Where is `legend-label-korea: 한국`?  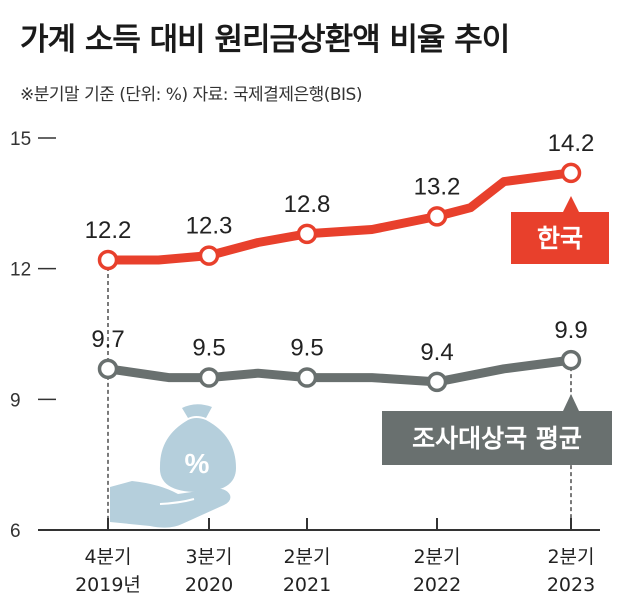
legend-label-korea: 한국 is located at coordinates (560, 238).